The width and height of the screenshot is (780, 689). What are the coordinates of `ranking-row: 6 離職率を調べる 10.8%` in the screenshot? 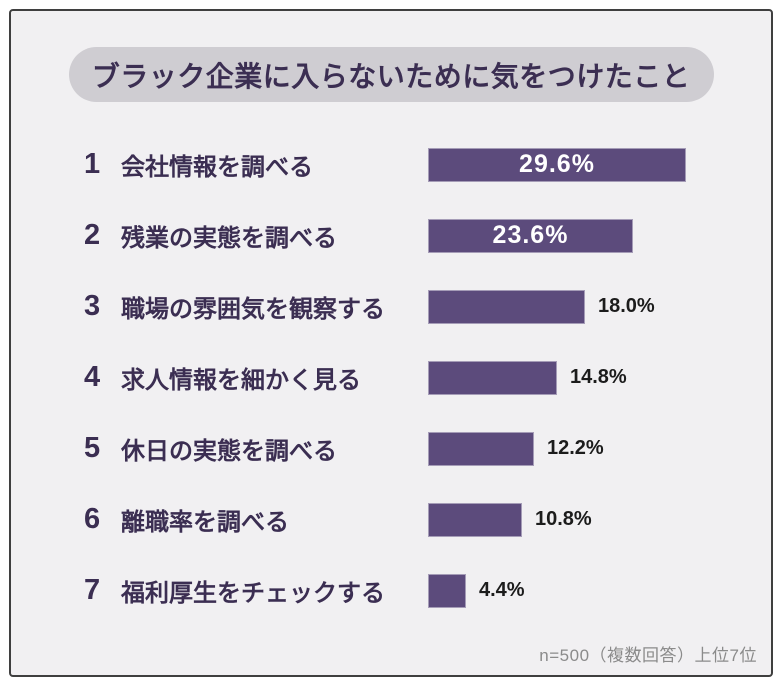 It's located at (391, 519).